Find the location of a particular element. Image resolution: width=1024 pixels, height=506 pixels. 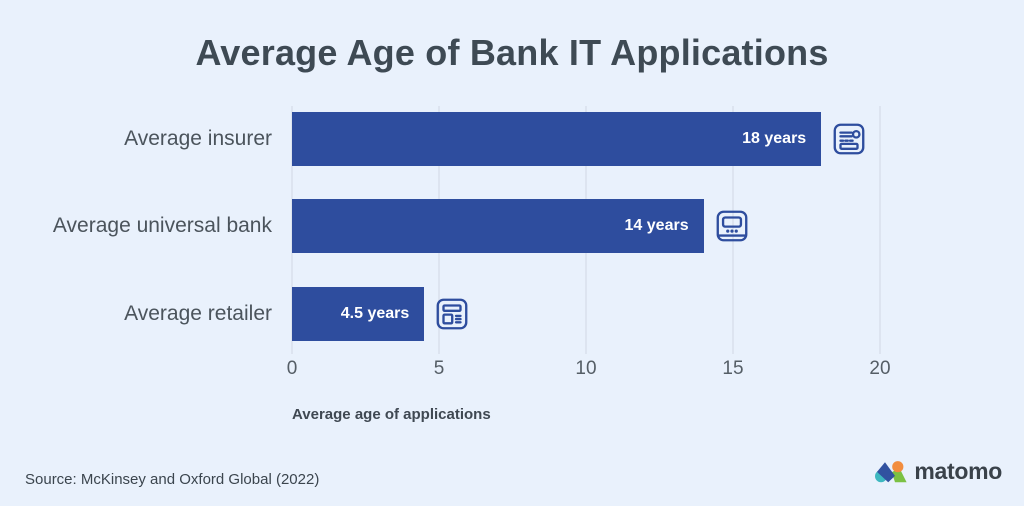

storefront-newspaper-icon is located at coordinates (452, 314).